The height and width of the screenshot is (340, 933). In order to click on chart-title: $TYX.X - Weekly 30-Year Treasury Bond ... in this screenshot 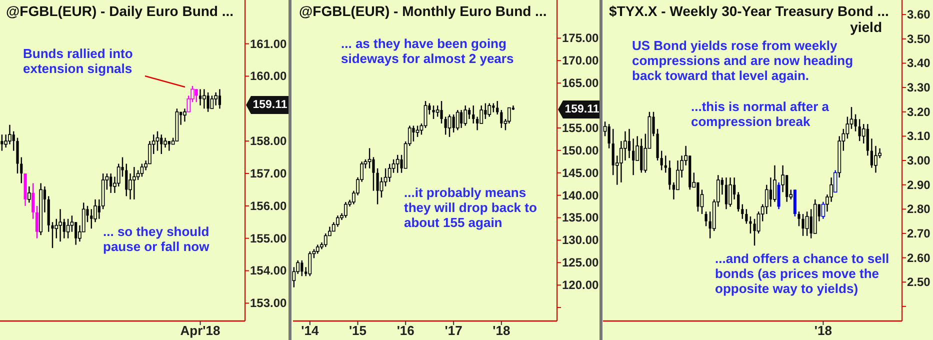, I will do `click(749, 11)`.